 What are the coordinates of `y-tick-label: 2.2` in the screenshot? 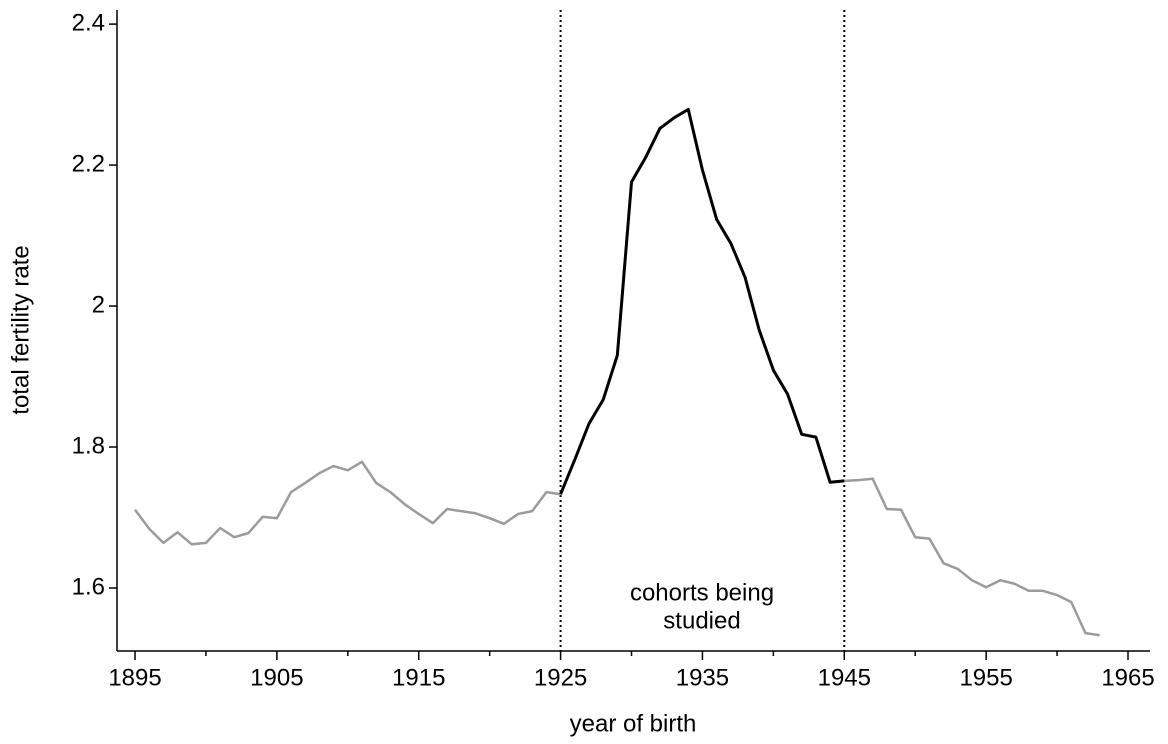 It's located at (88, 163).